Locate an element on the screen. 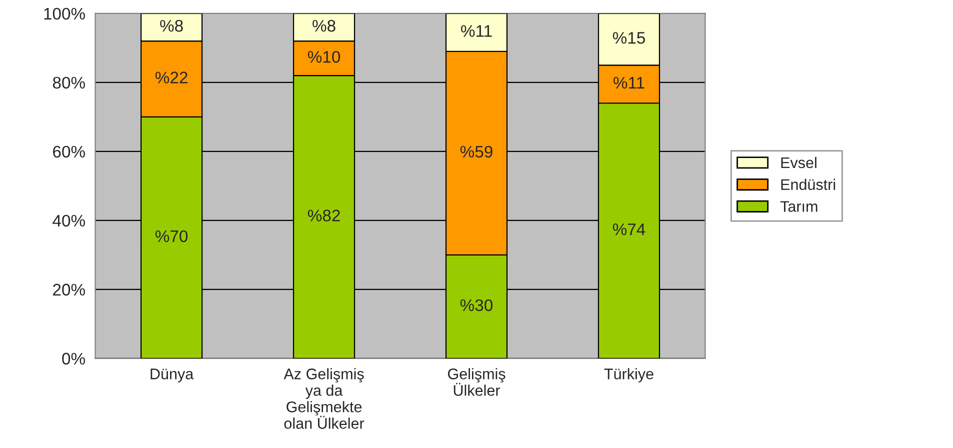 Image resolution: width=953 pixels, height=448 pixels. data-label: %70 is located at coordinates (171, 236).